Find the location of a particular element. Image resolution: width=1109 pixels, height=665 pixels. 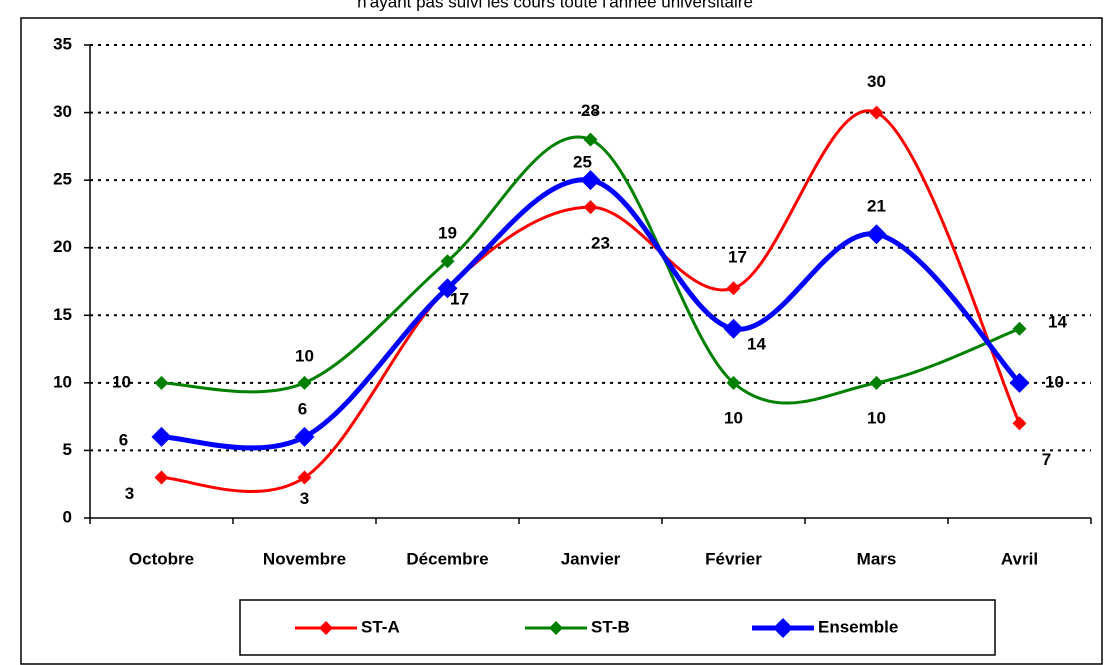

data-label: 28 is located at coordinates (590, 110).